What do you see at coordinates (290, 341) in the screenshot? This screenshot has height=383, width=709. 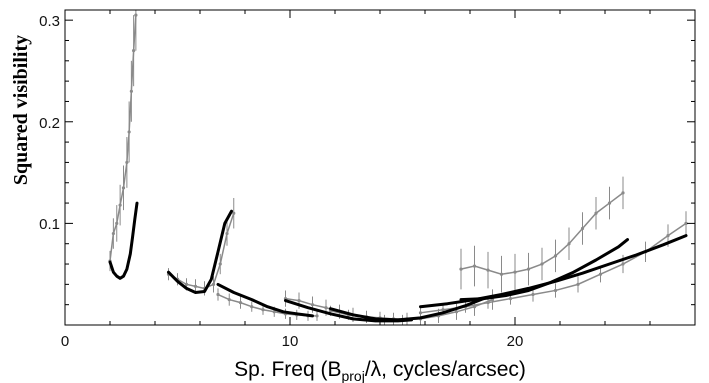 I see `x-tick-label: 10` at bounding box center [290, 341].